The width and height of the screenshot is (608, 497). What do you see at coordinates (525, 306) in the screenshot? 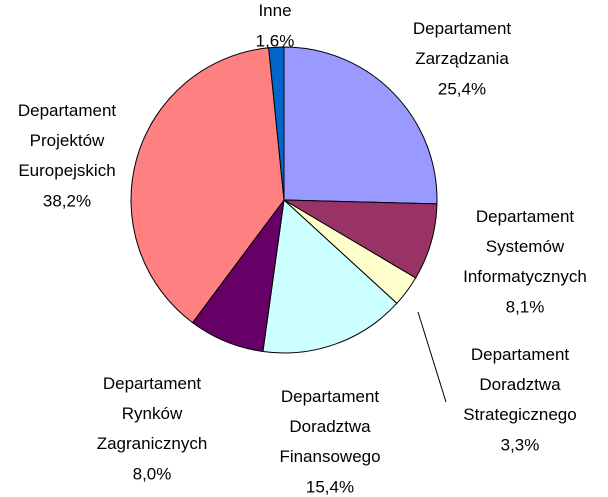
I see `slice-value: 8,1%` at bounding box center [525, 306].